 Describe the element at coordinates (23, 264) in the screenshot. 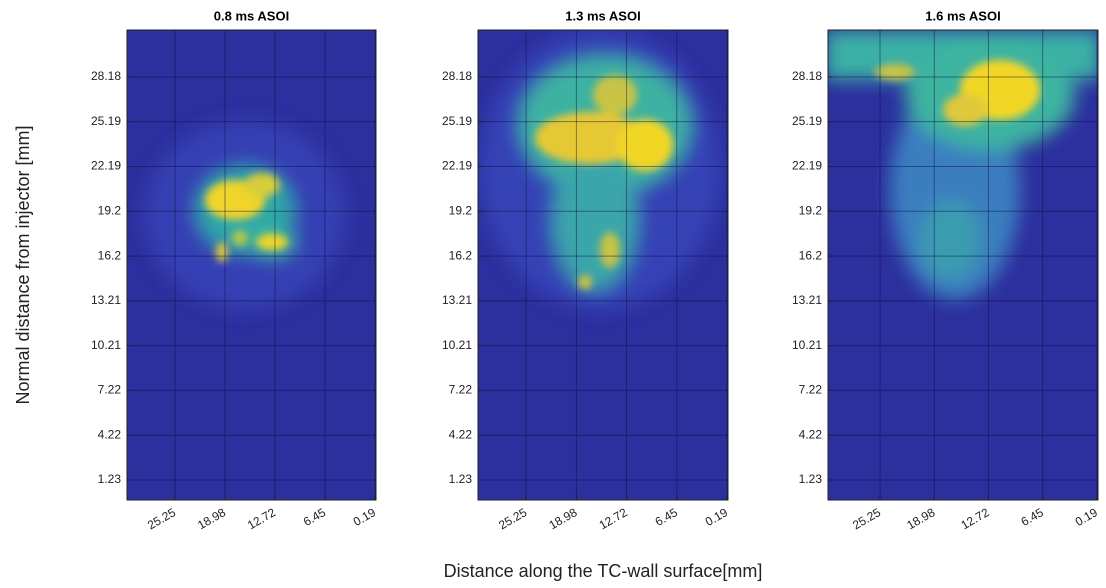

I see `y-axis-label: Normal distance from injector [mm]` at that location.